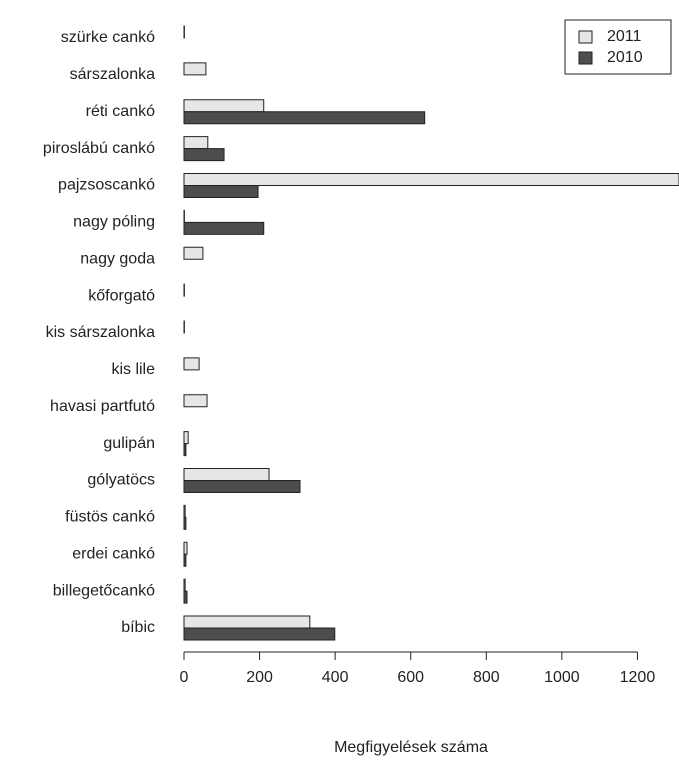  Describe the element at coordinates (104, 590) in the screenshot. I see `y-tick-label: billegetőcankó` at that location.